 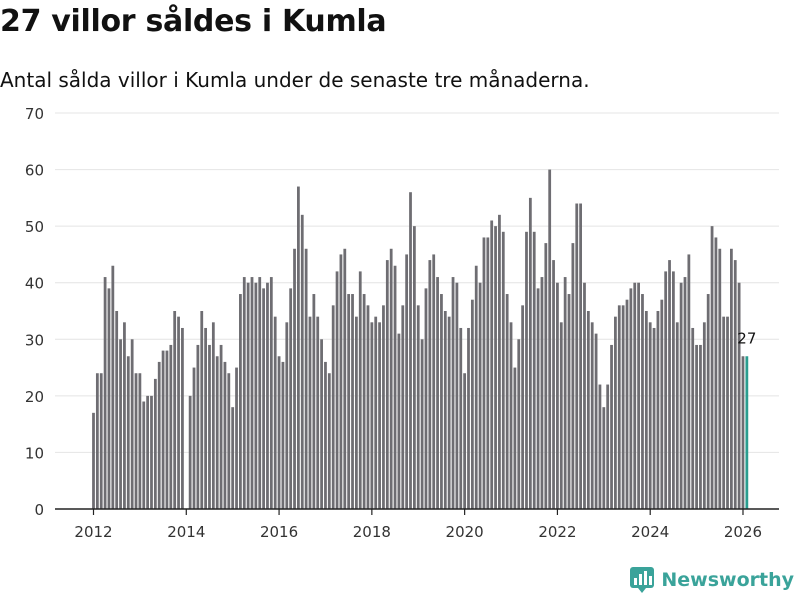 What do you see at coordinates (727, 580) in the screenshot?
I see `brand-name: Newsworthy` at bounding box center [727, 580].